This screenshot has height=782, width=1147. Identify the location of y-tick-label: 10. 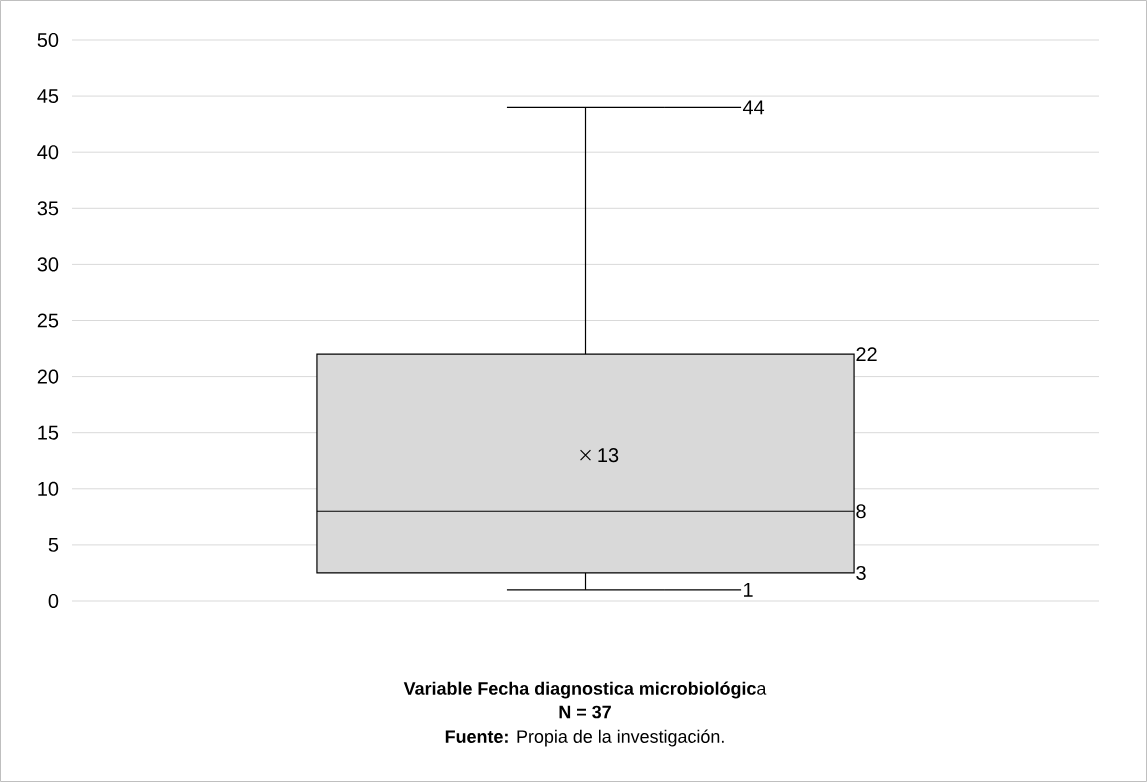
(48, 488).